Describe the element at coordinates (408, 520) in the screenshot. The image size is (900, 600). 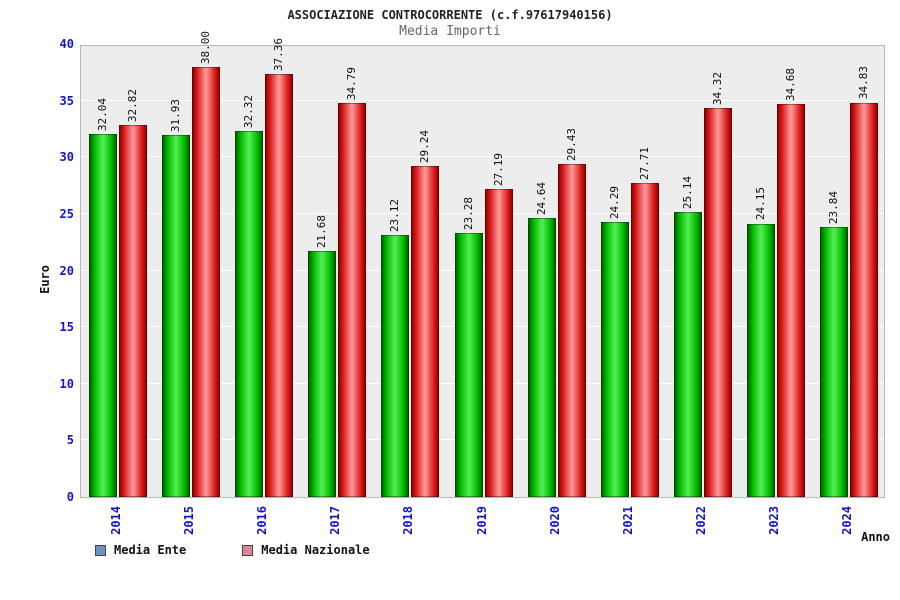
I see `year-label-2018: 2018` at that location.